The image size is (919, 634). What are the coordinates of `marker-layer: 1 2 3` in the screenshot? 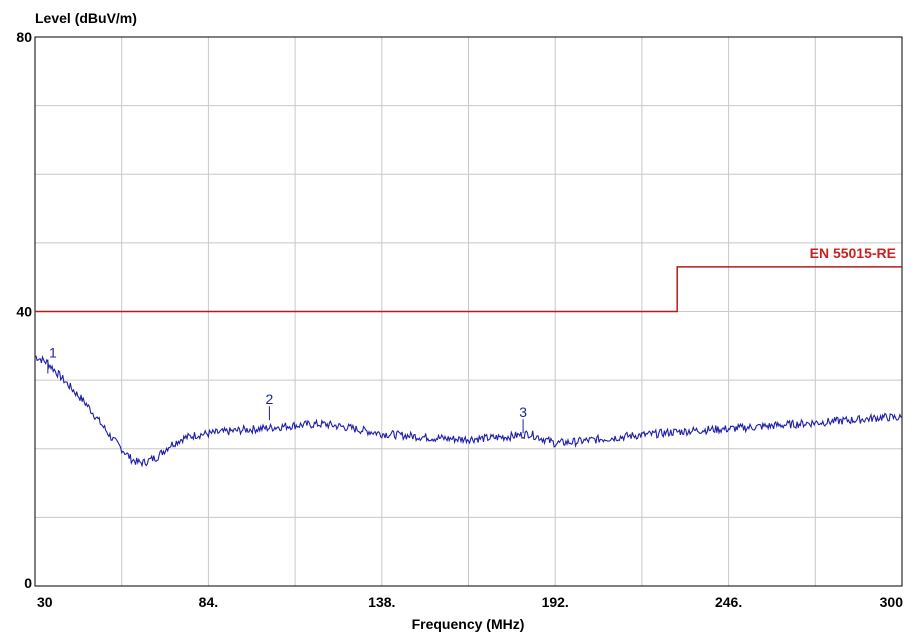 It's located at (287, 389).